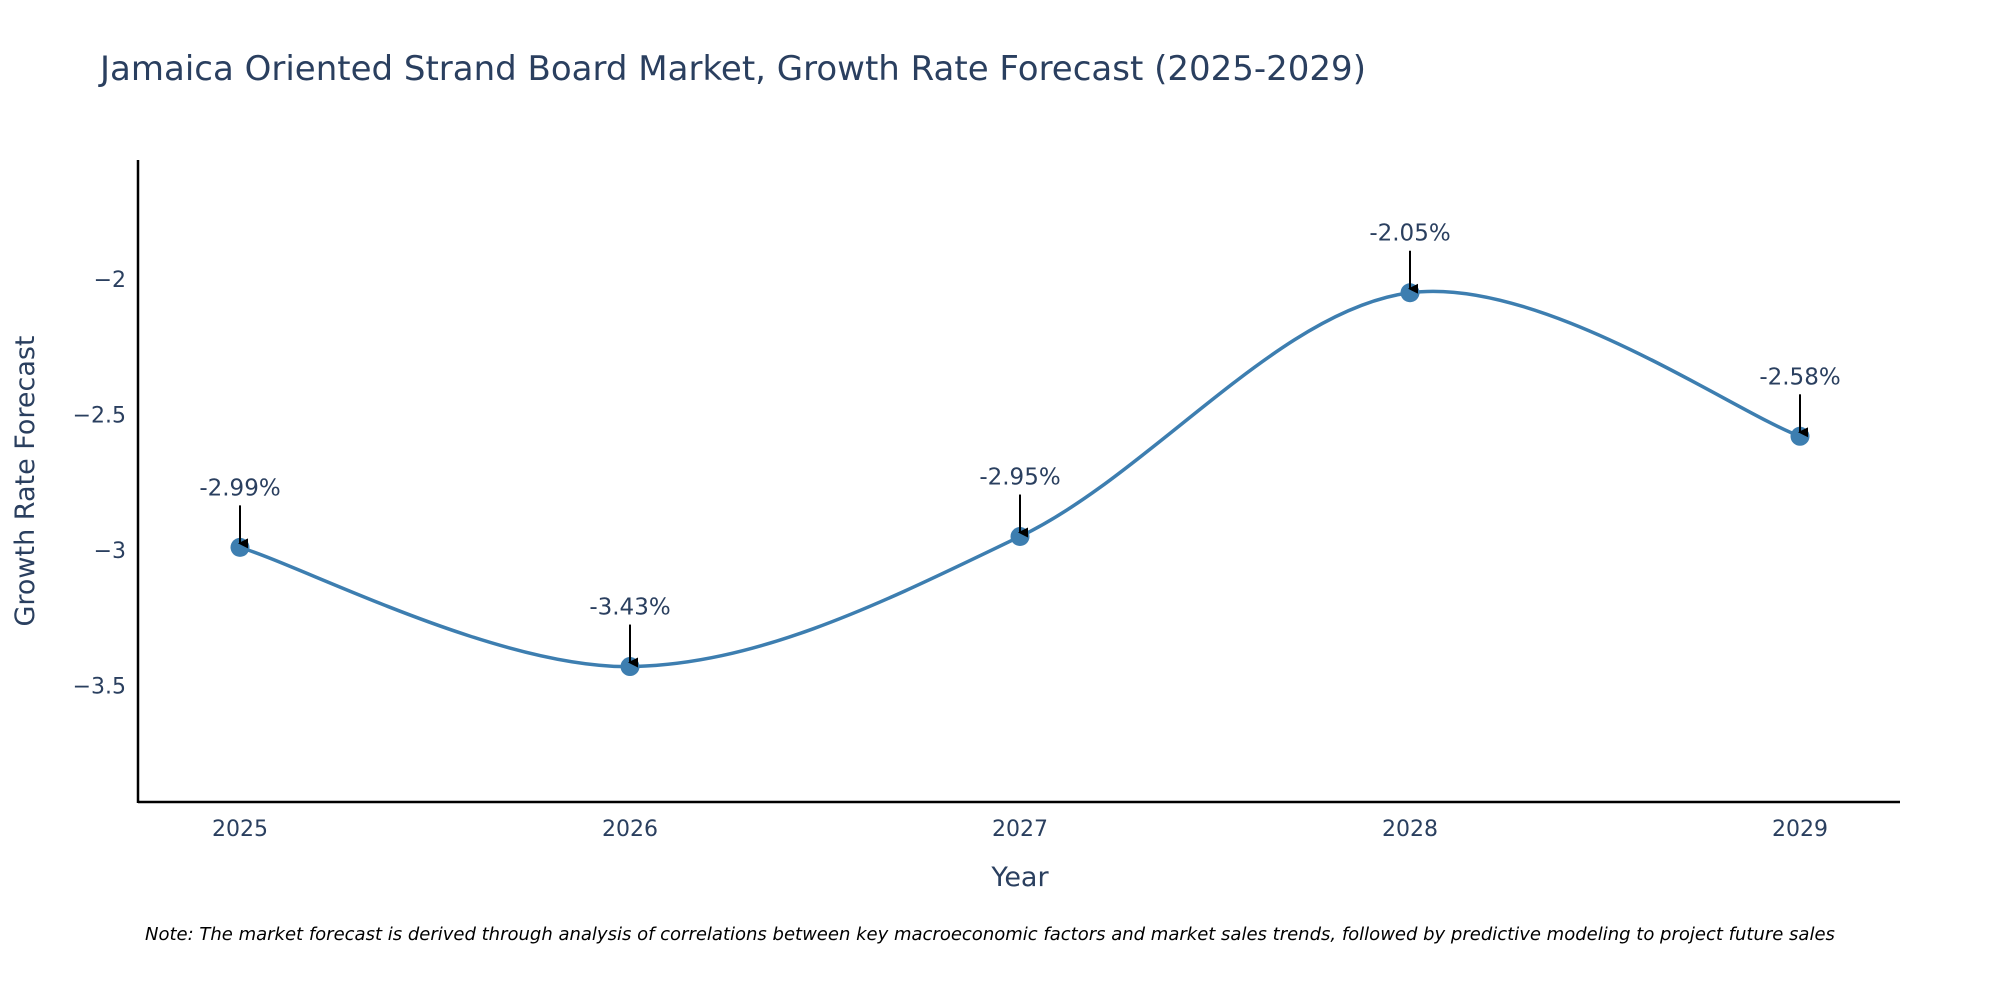  I want to click on x-tick-label: 2027, so click(1020, 829).